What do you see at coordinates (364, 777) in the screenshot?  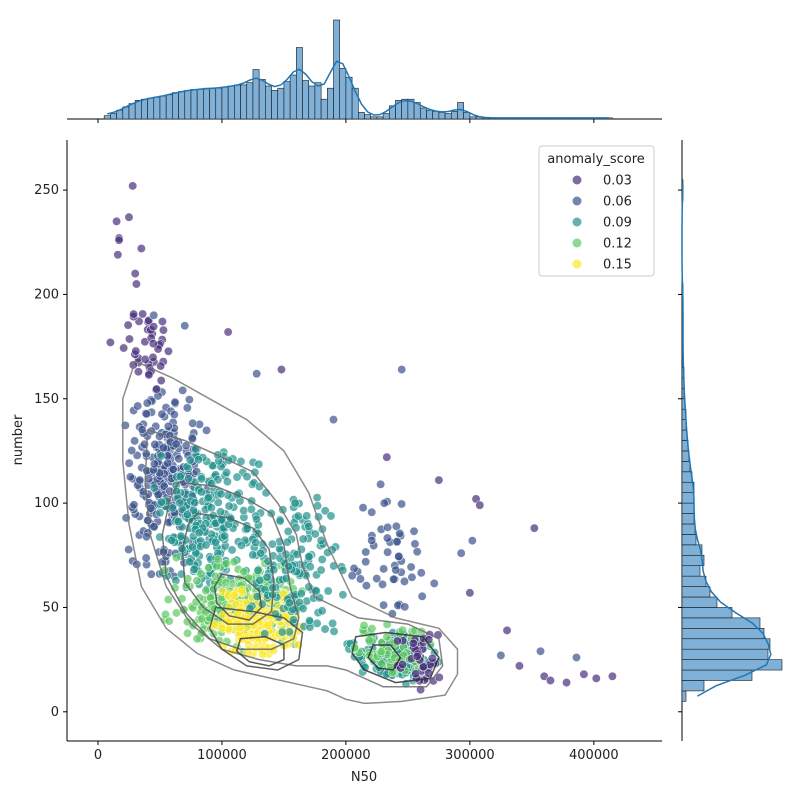 I see `x-axis-label: N50` at bounding box center [364, 777].